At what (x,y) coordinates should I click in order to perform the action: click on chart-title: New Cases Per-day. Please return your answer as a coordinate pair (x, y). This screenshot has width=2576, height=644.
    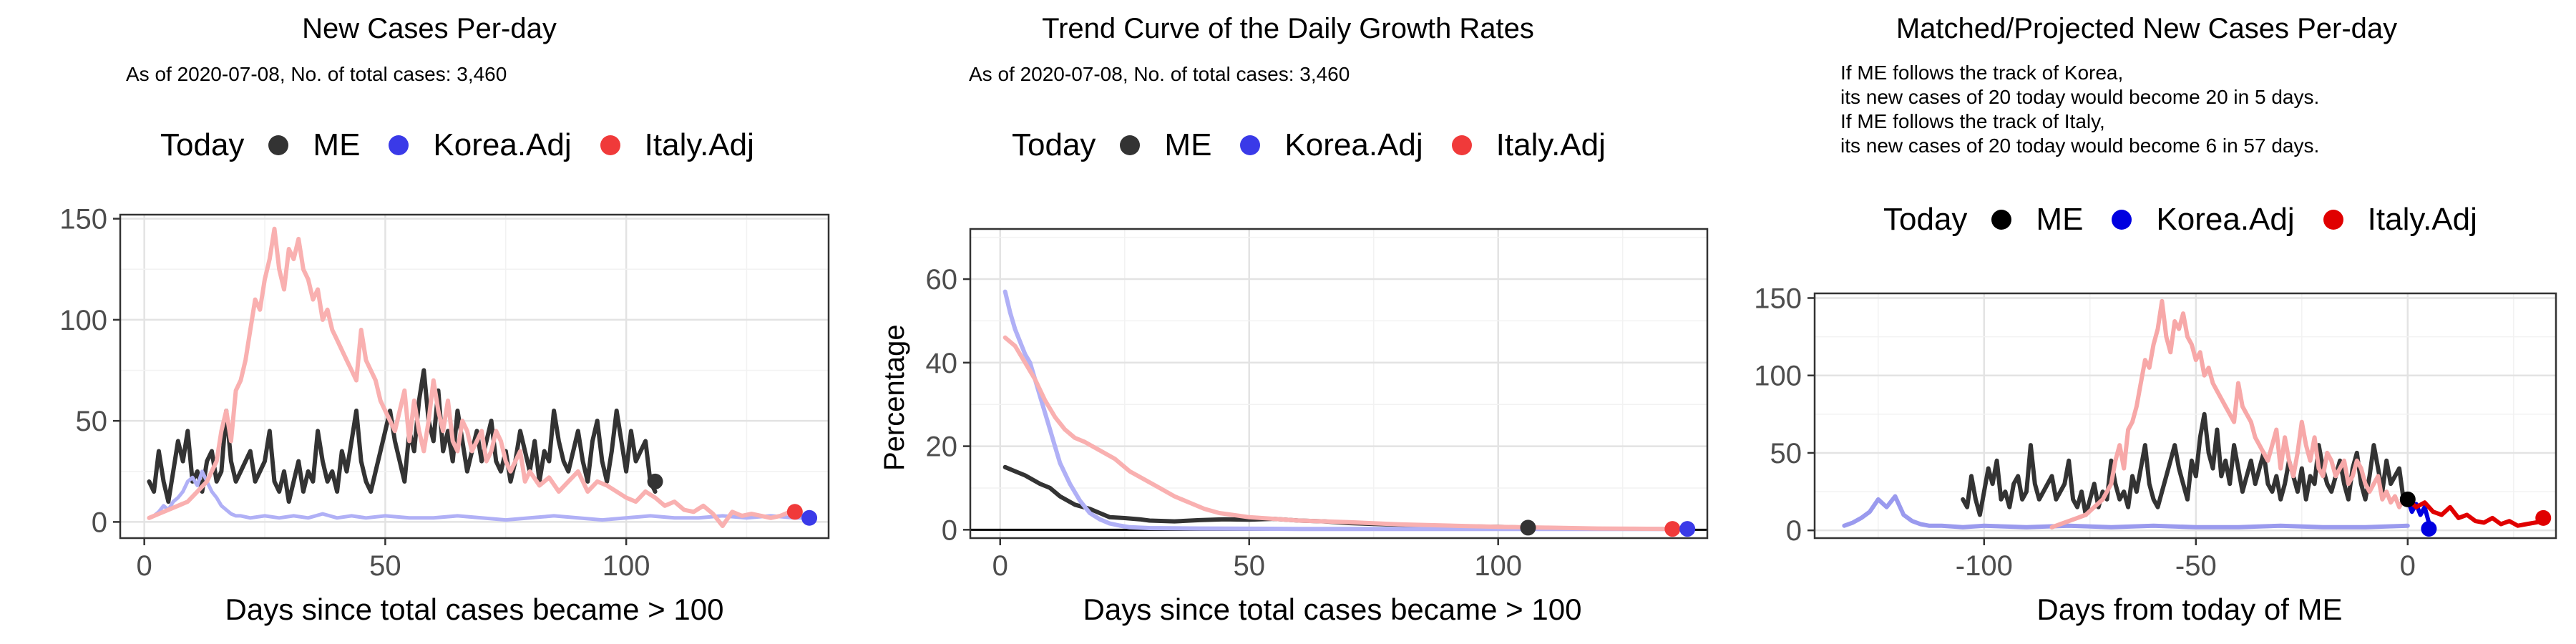
    Looking at the image, I should click on (429, 28).